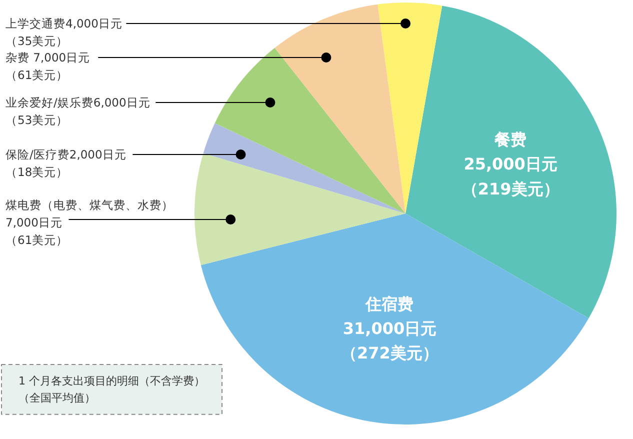 This screenshot has height=439, width=633. I want to click on data-label: 7,000日元（61美元）, so click(37, 231).